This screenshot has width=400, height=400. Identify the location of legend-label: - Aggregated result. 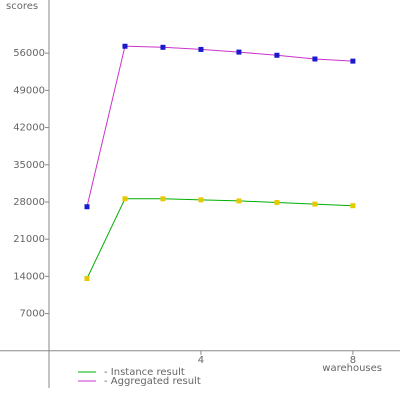
(152, 381).